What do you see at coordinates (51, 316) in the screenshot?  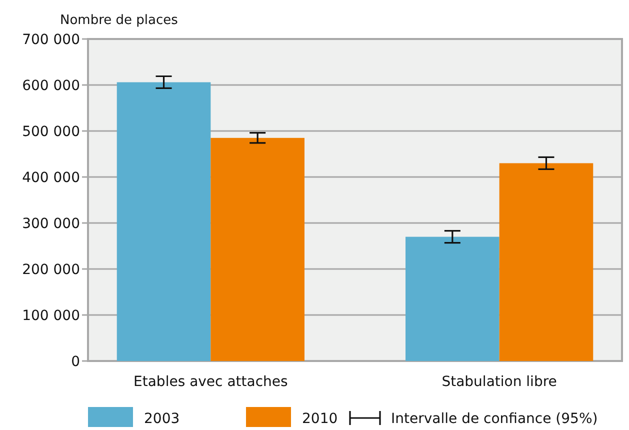 I see `y-tick-label: 100 000` at bounding box center [51, 316].